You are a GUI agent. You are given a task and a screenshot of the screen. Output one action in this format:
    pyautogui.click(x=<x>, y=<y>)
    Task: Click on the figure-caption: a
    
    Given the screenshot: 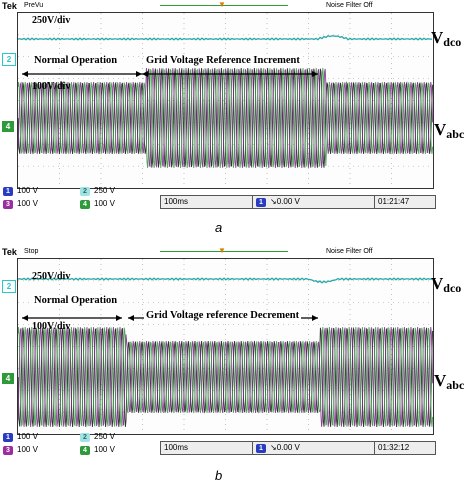 What is the action you would take?
    pyautogui.click(x=219, y=227)
    